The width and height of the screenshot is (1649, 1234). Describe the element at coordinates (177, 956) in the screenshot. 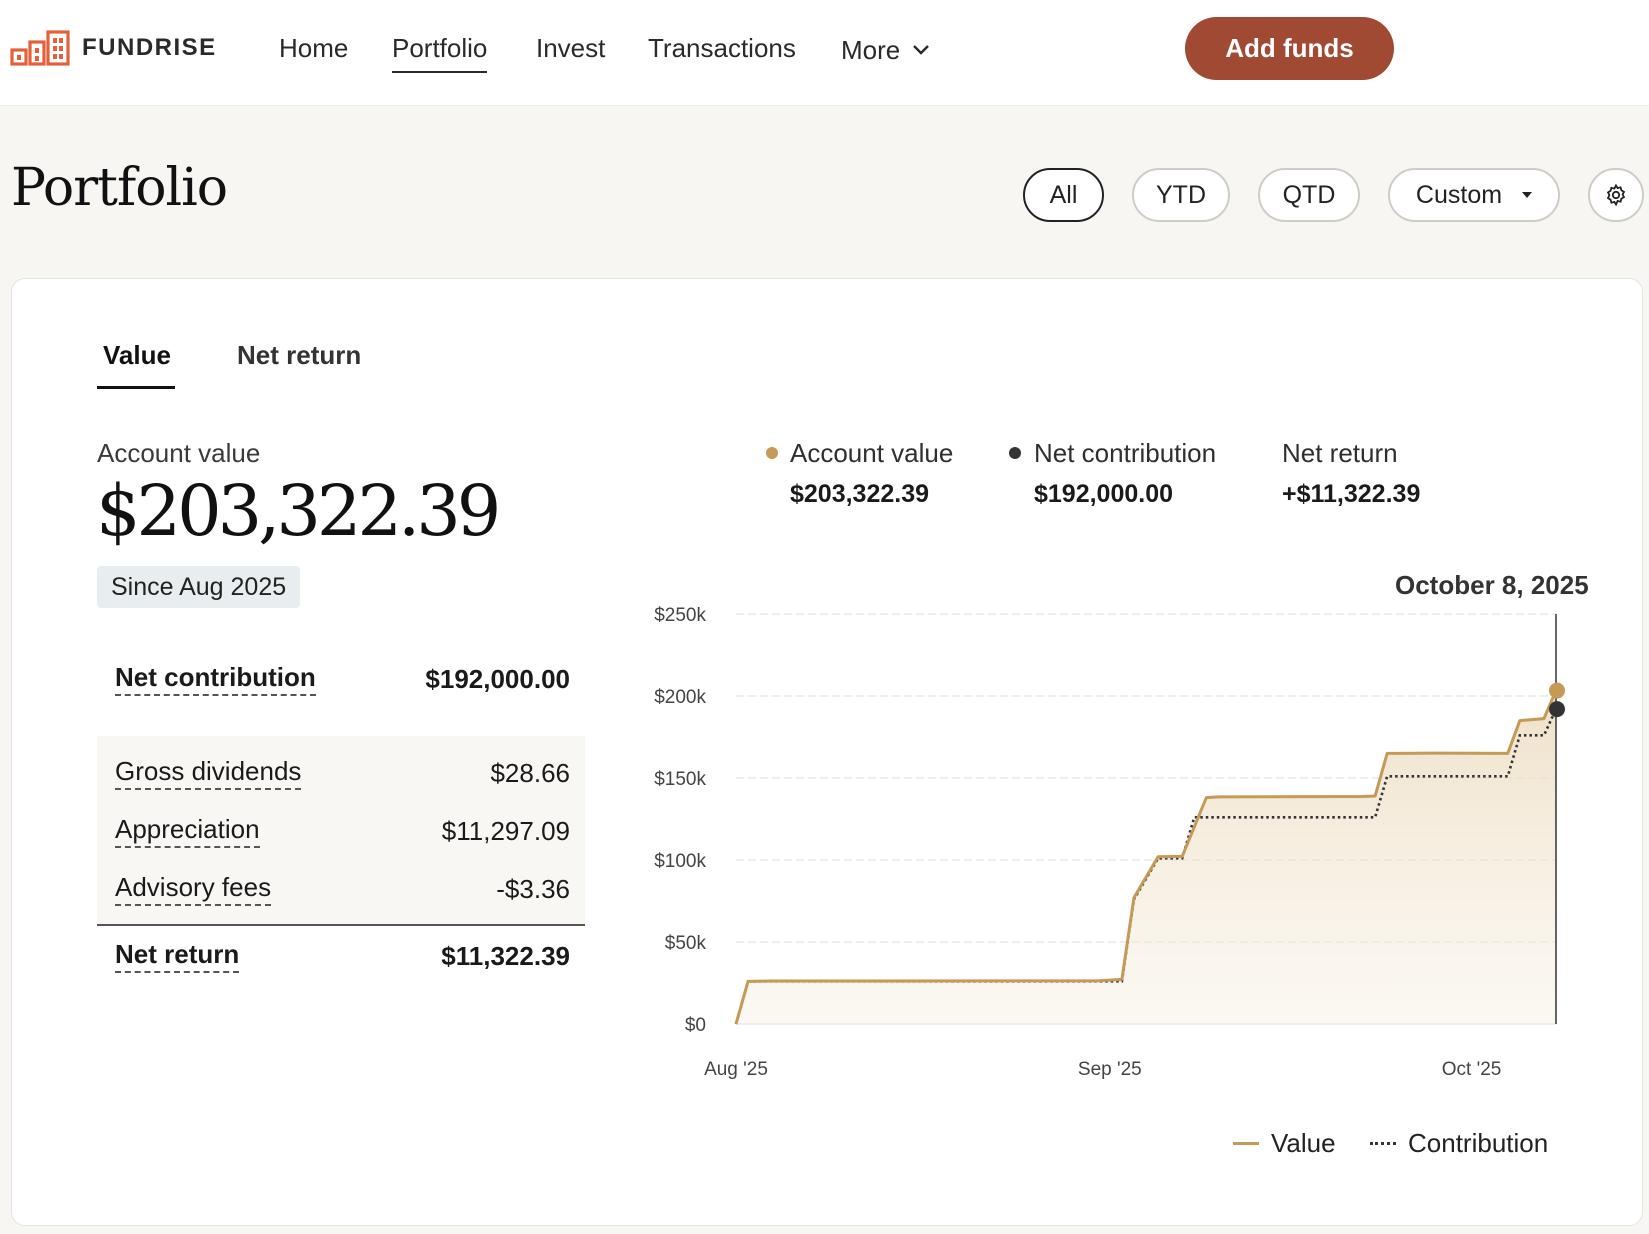

I see `net-return-label: Net return` at that location.